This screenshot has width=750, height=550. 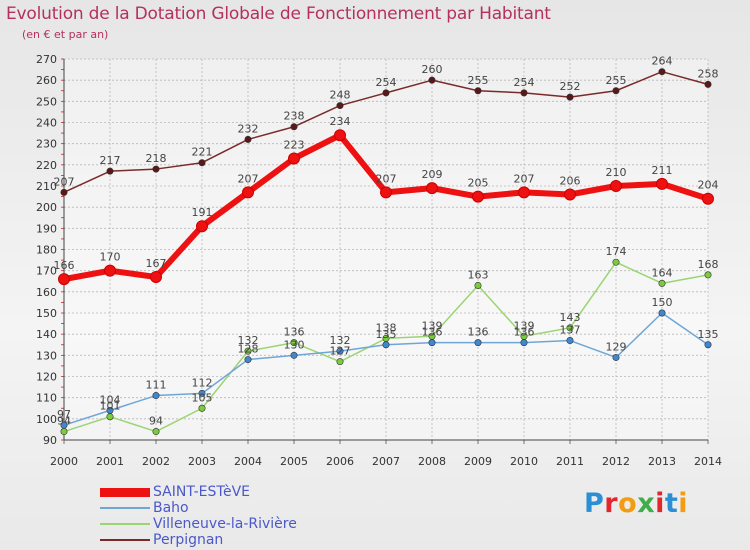 I want to click on data-label: 143, so click(x=570, y=317).